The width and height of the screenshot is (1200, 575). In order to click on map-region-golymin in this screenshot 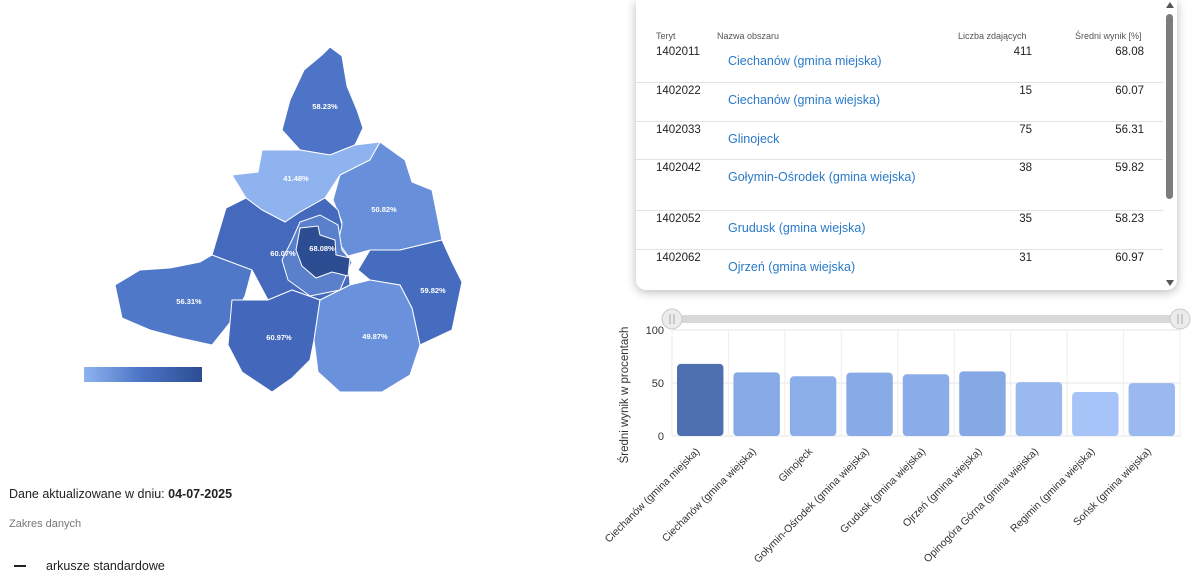, I will do `click(410, 292)`.